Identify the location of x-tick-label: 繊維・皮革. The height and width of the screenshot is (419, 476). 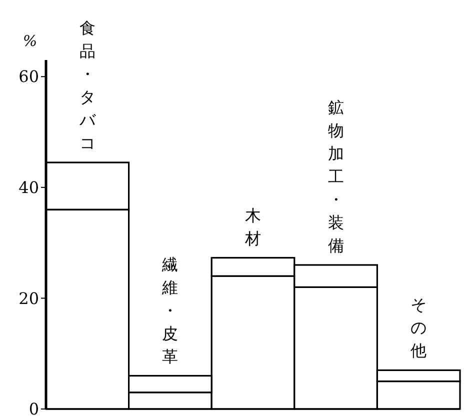
(169, 310).